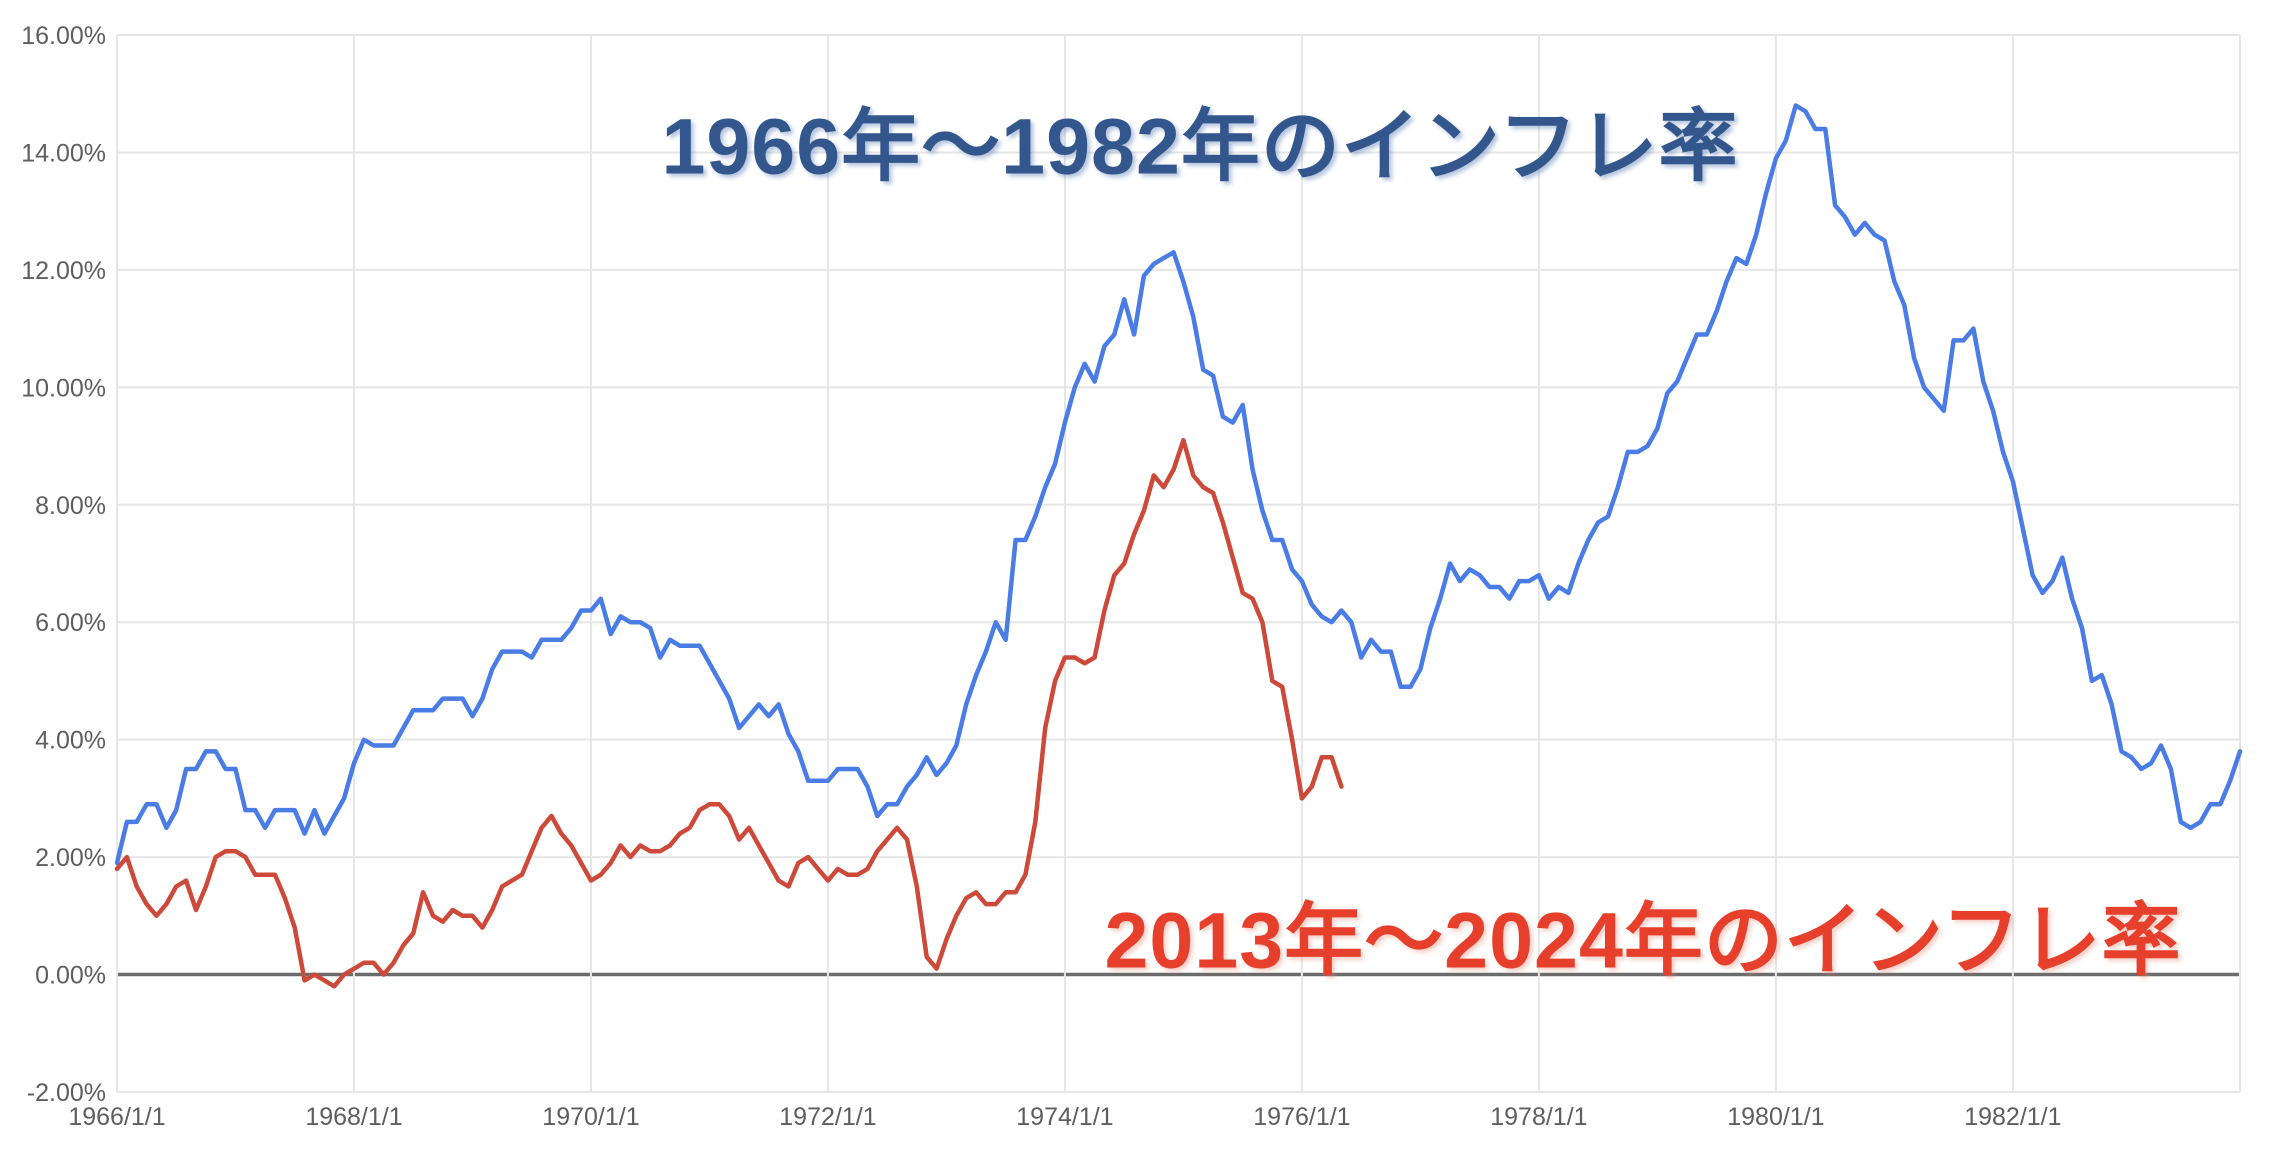  What do you see at coordinates (70, 741) in the screenshot?
I see `y-axis-tick-label: 4.00%` at bounding box center [70, 741].